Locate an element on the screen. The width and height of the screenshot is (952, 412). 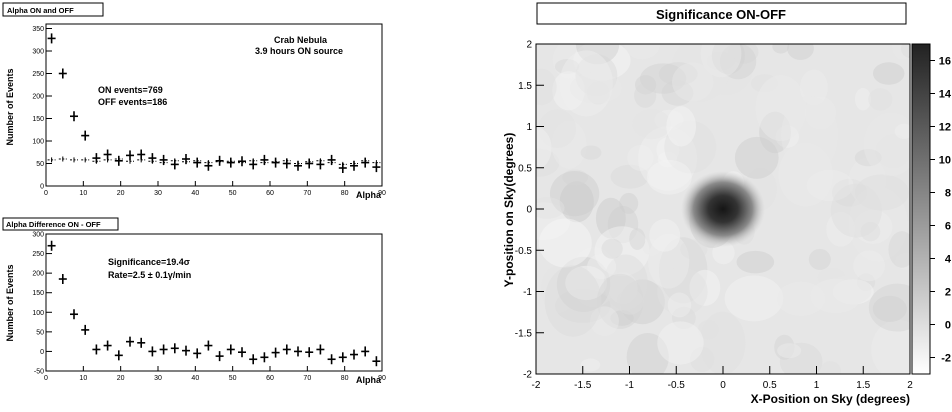
alpha-on-off-marks is located at coordinates (214, 103).